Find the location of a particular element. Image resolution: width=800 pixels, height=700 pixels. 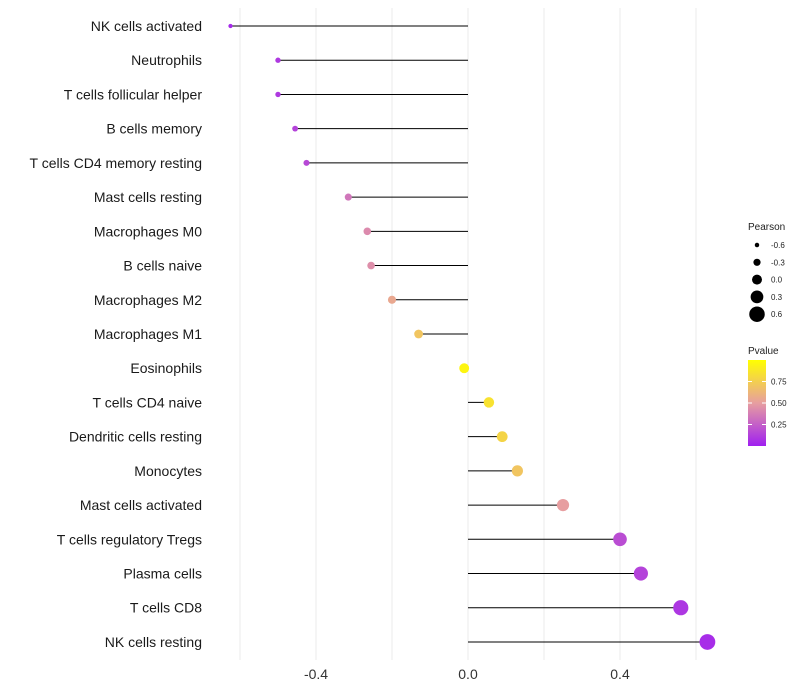

category-label: T cells follicular helper is located at coordinates (133, 94).